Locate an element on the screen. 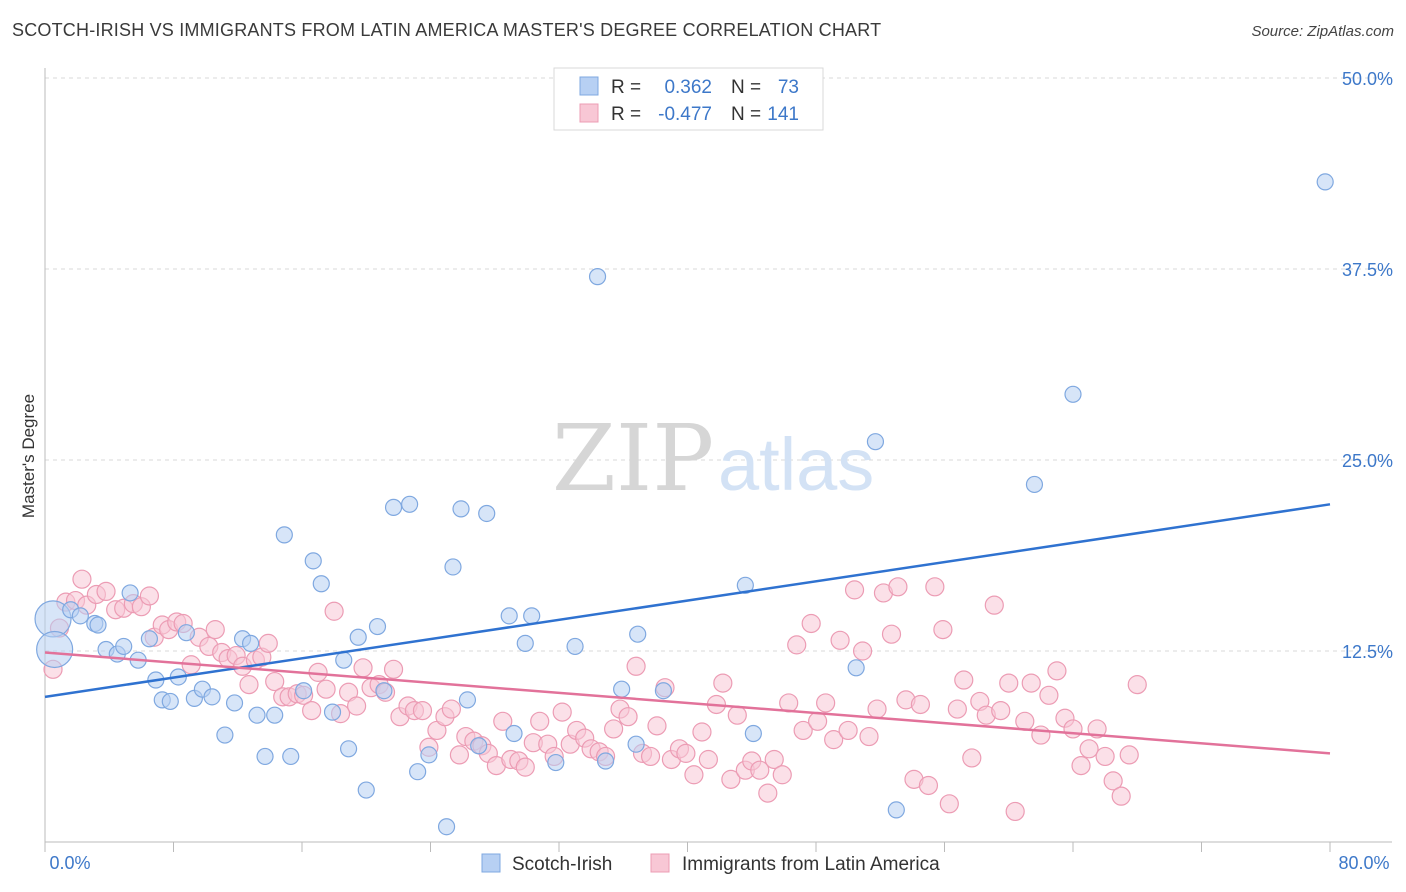 Image resolution: width=1406 pixels, height=892 pixels. y-tick-label-2: 37.5% is located at coordinates (1367, 270).